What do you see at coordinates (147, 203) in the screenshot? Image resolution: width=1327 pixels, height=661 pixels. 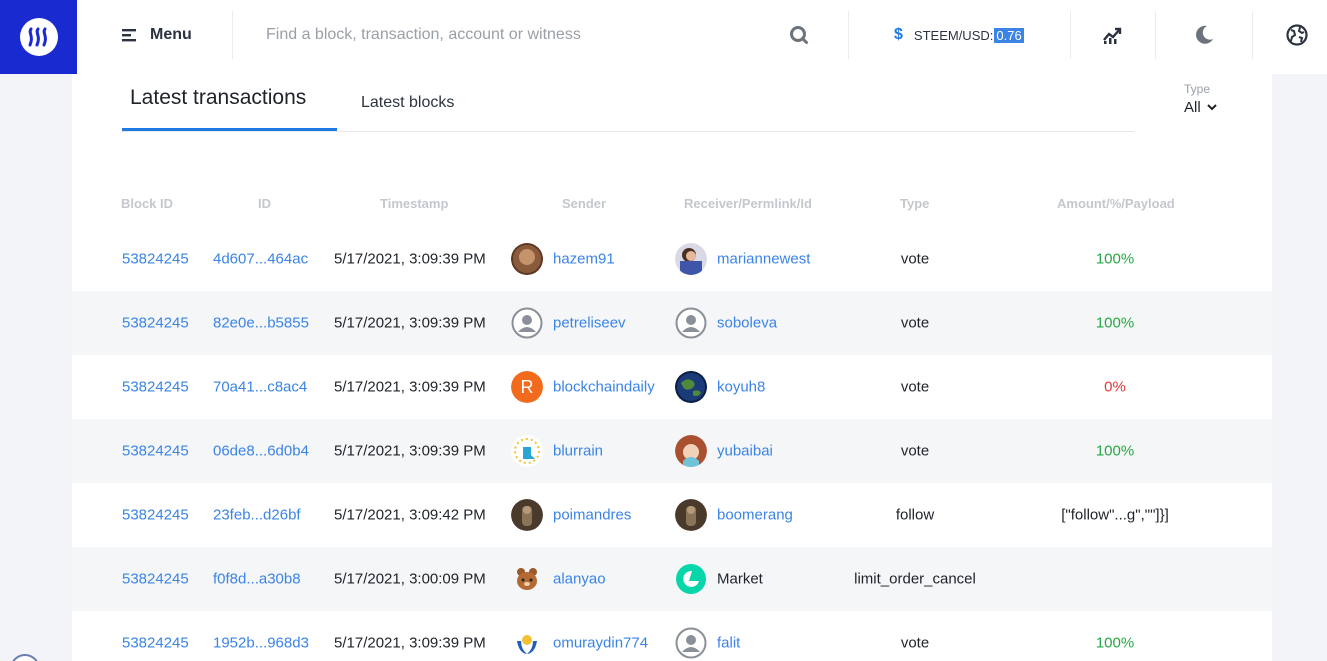 I see `column-header-block-id: Block ID` at bounding box center [147, 203].